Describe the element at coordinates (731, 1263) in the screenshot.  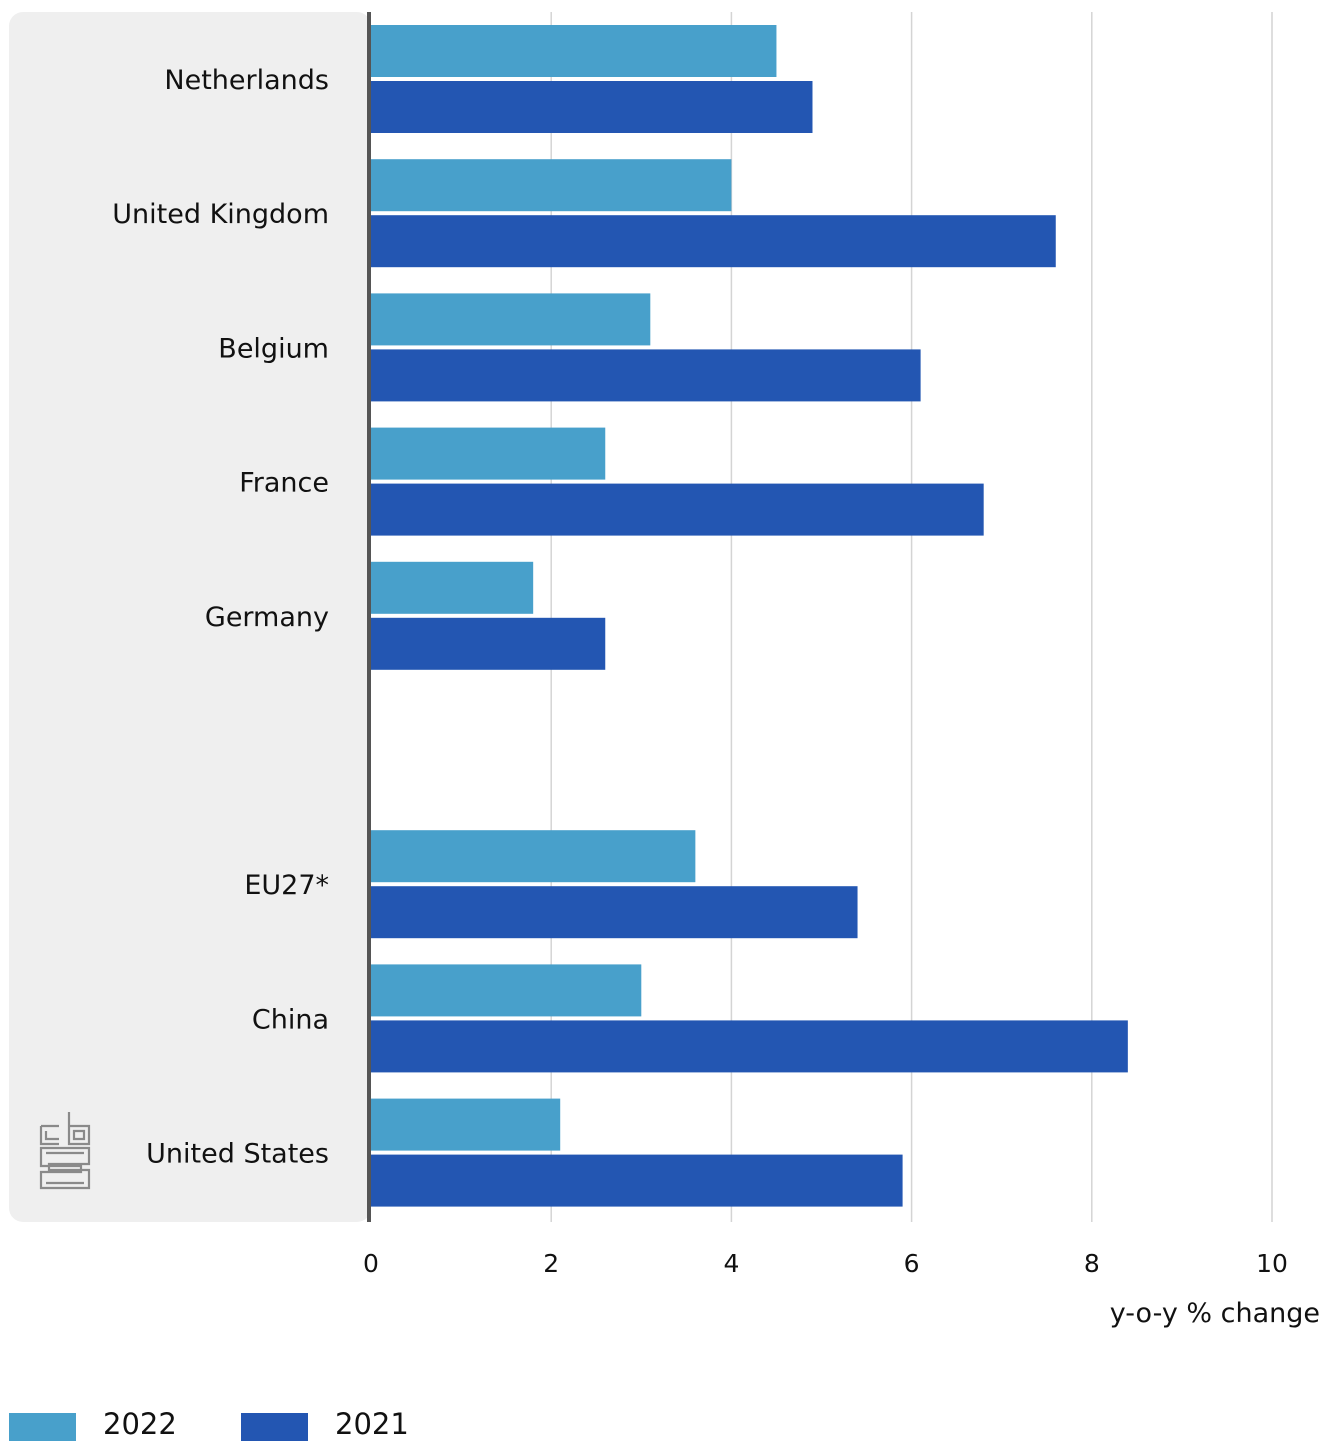
I see `x-tick-label-2: 4` at that location.